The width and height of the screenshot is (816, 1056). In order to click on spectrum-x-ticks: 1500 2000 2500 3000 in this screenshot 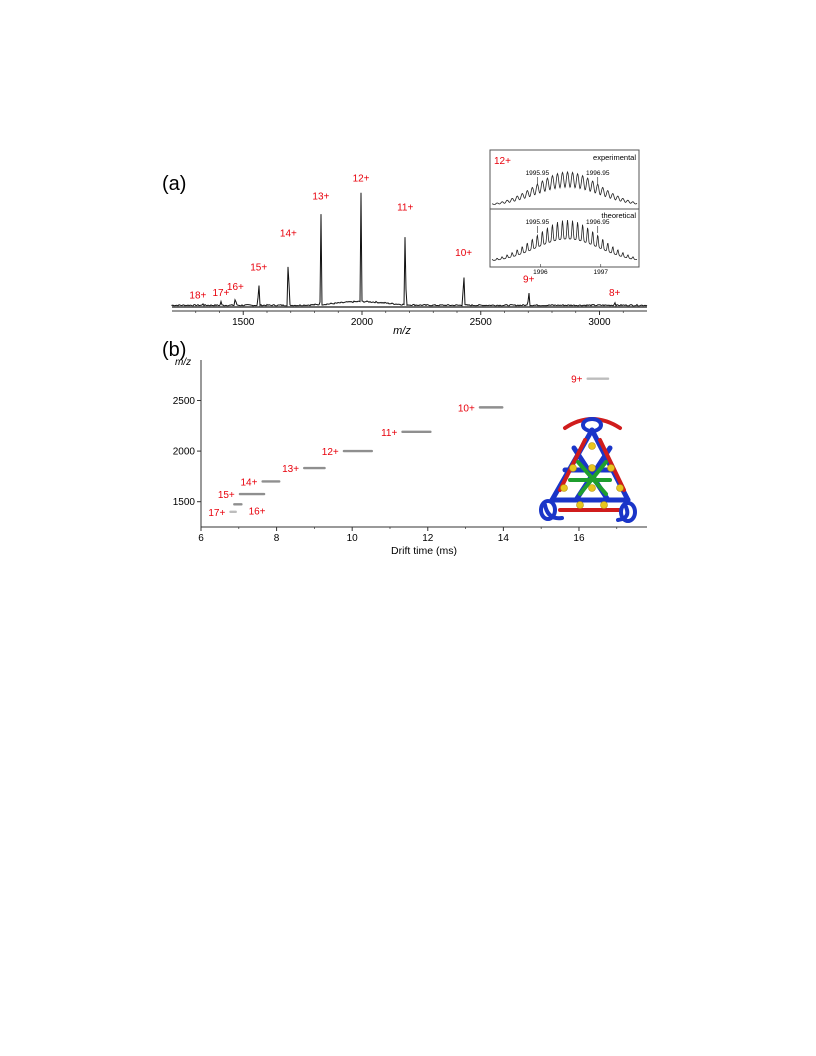, I will do `click(409, 319)`.